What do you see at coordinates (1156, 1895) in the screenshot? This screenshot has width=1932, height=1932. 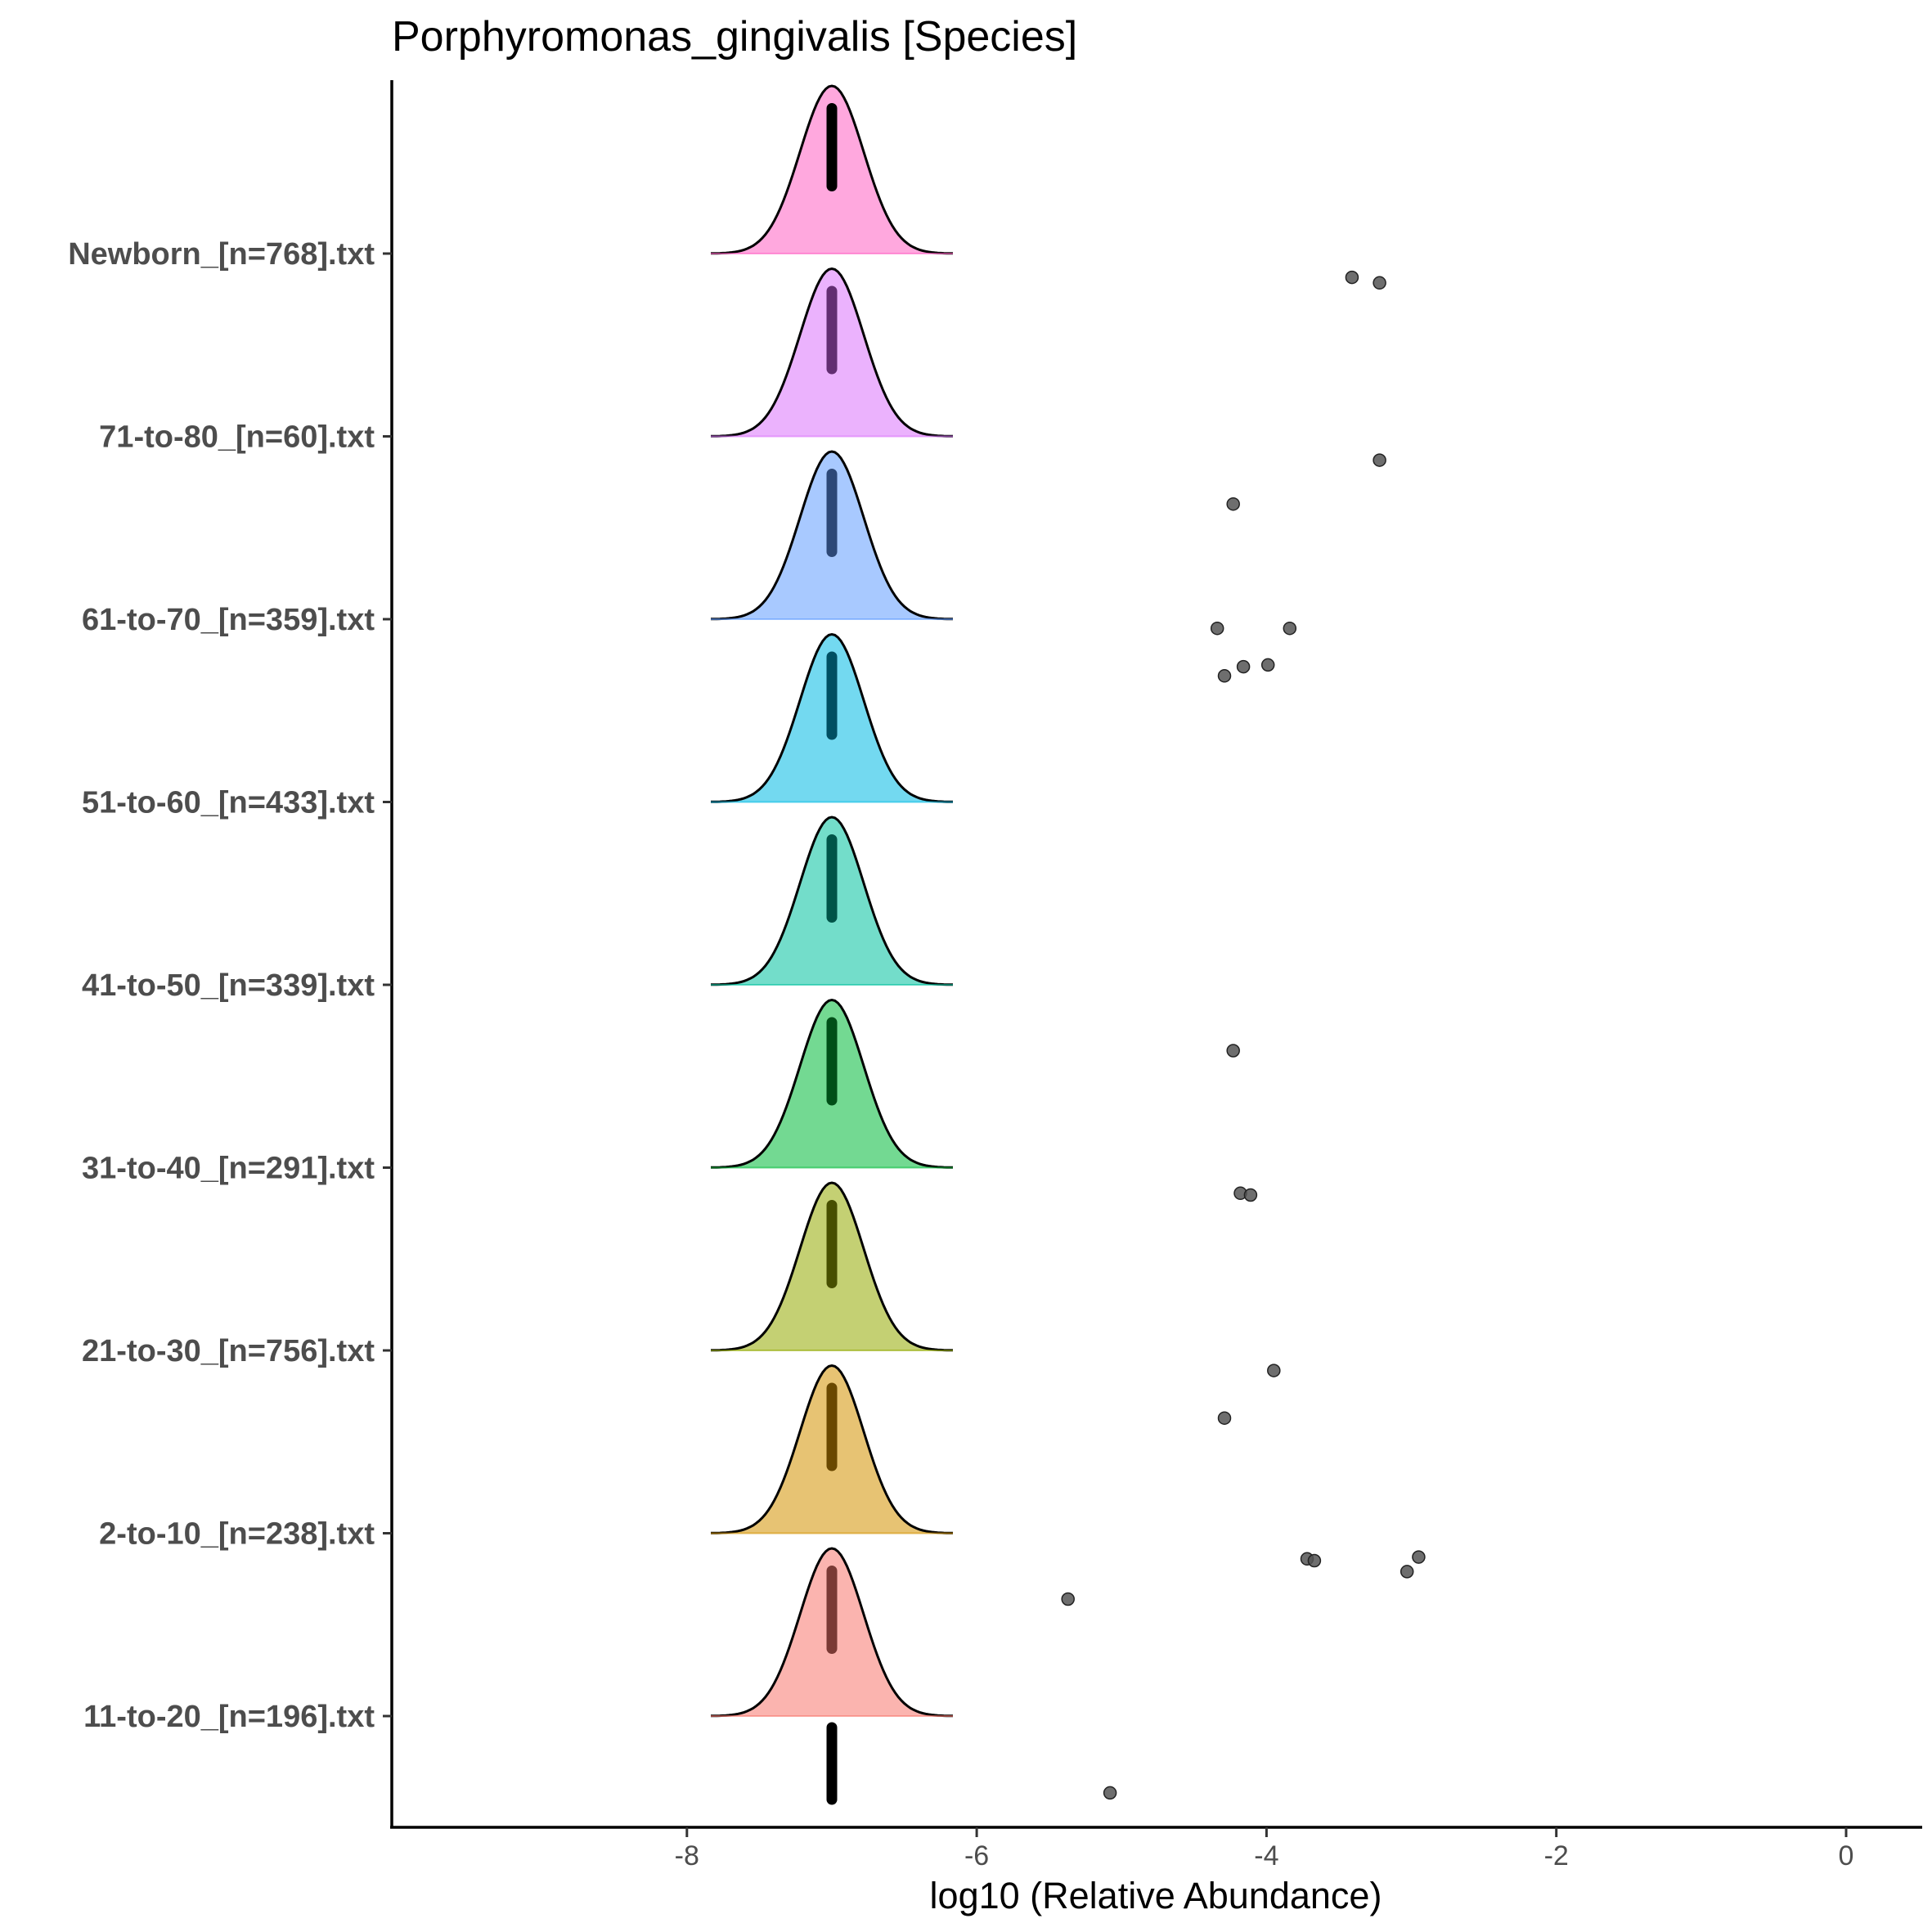 I see `x-axis-label: log10 (Relative Abundance)` at bounding box center [1156, 1895].